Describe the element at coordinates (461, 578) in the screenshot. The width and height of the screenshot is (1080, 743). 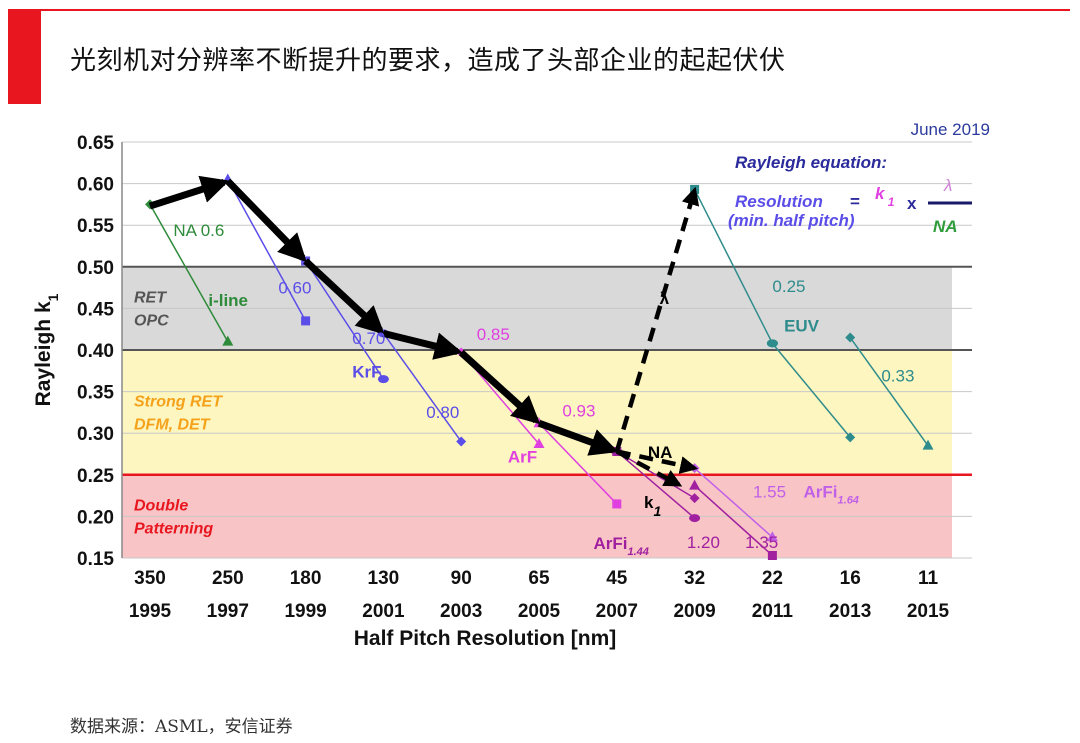
I see `x-tick-nm: 90` at that location.